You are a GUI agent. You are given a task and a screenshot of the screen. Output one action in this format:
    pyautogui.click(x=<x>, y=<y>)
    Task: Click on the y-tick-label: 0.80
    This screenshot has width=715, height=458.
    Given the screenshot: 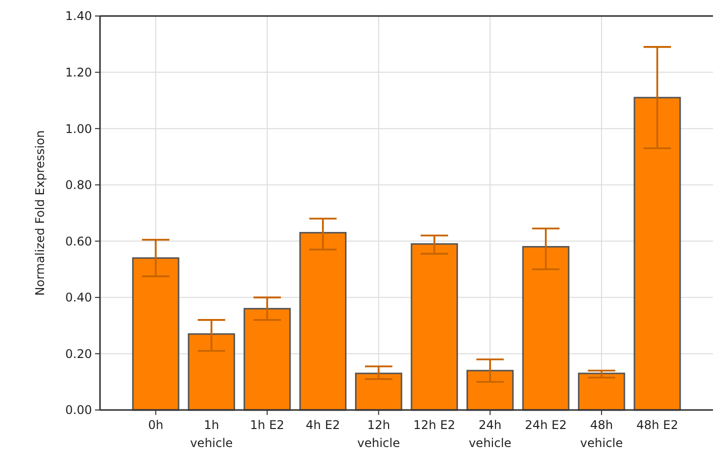 What is the action you would take?
    pyautogui.click(x=78, y=185)
    